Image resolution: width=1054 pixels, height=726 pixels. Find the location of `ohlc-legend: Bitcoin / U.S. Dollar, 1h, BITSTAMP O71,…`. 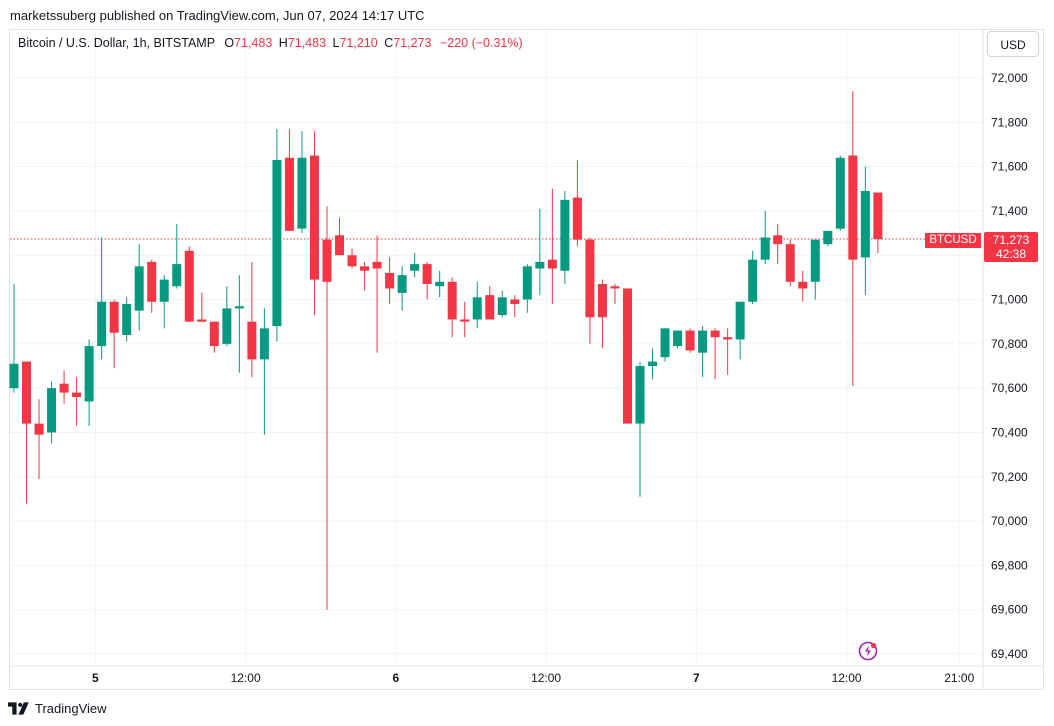

ohlc-legend: Bitcoin / U.S. Dollar, 1h, BITSTAMP O71,… is located at coordinates (270, 43).